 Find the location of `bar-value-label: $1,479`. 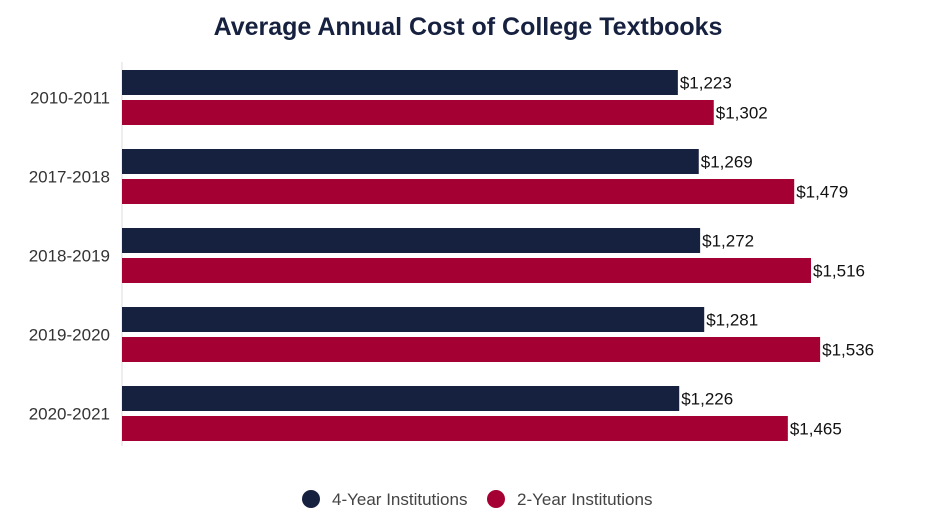

bar-value-label: $1,479 is located at coordinates (822, 192).